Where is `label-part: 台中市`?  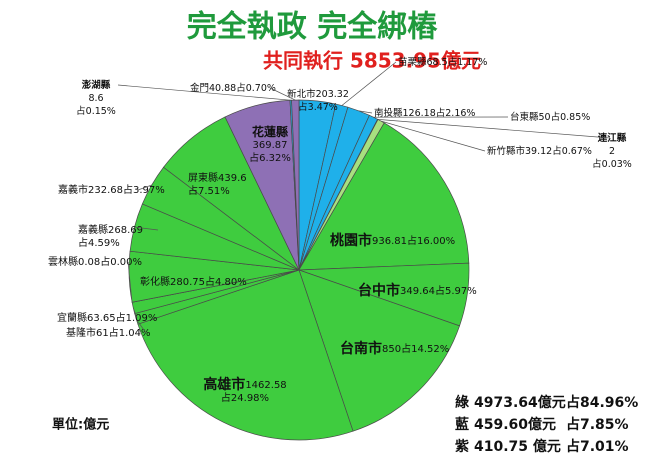
label-part: 台中市 is located at coordinates (379, 290).